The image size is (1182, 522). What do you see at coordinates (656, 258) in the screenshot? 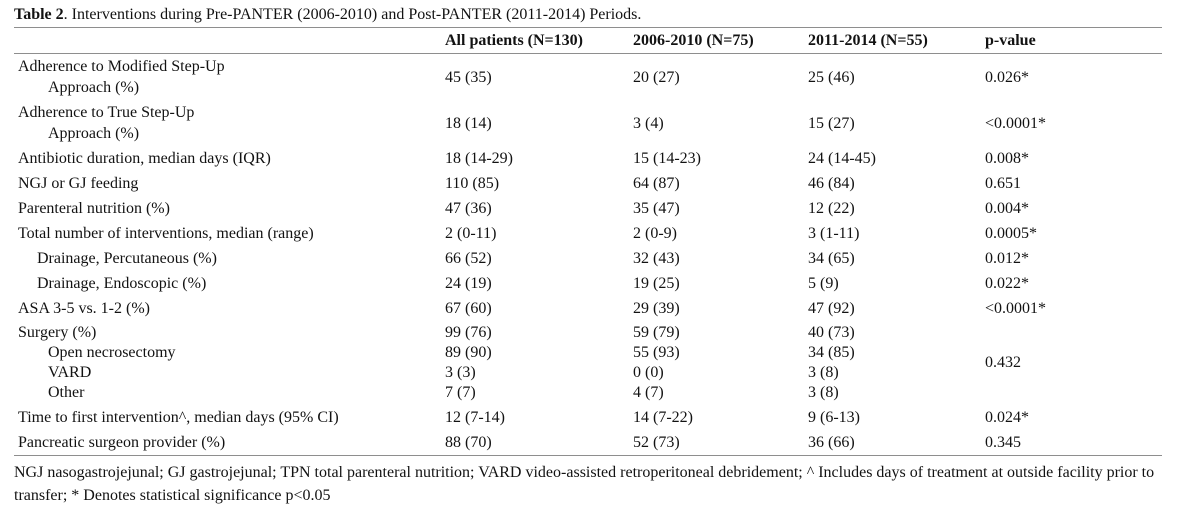
I see `cell-value: 32 (43)` at bounding box center [656, 258].